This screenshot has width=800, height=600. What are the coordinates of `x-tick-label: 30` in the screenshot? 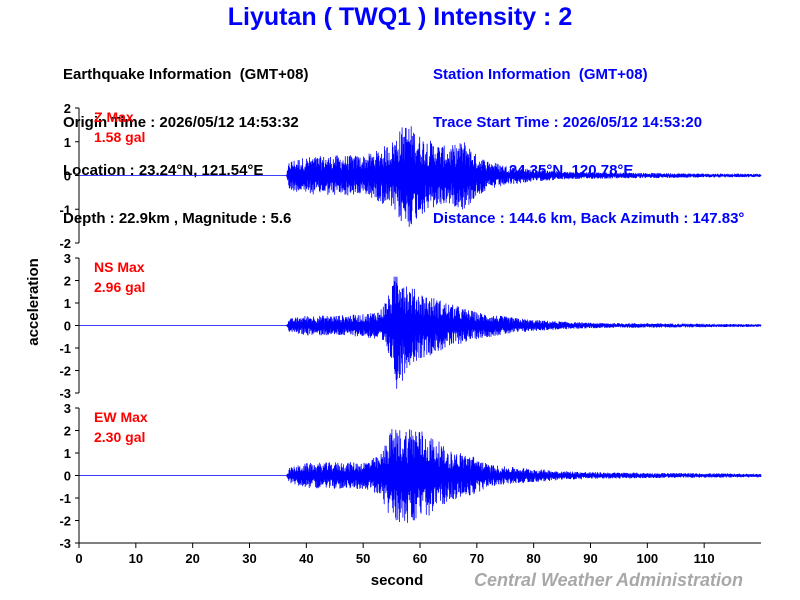 It's located at (249, 558).